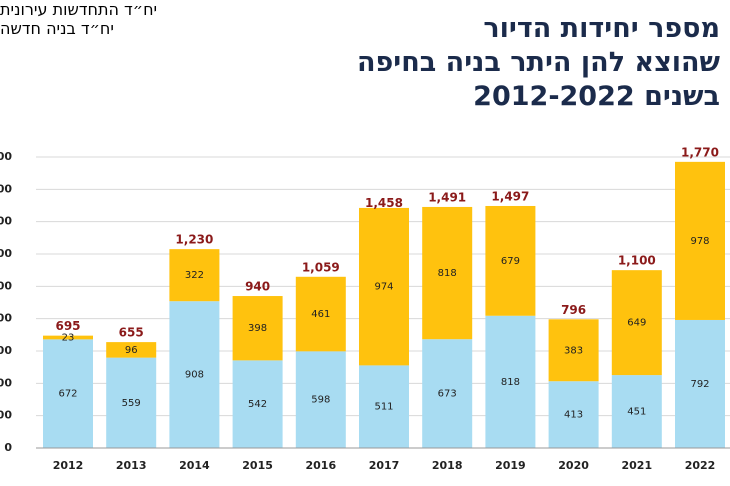 Image resolution: width=730 pixels, height=486 pixels. Describe the element at coordinates (510, 196) in the screenshot. I see `total-label: 1,497` at that location.